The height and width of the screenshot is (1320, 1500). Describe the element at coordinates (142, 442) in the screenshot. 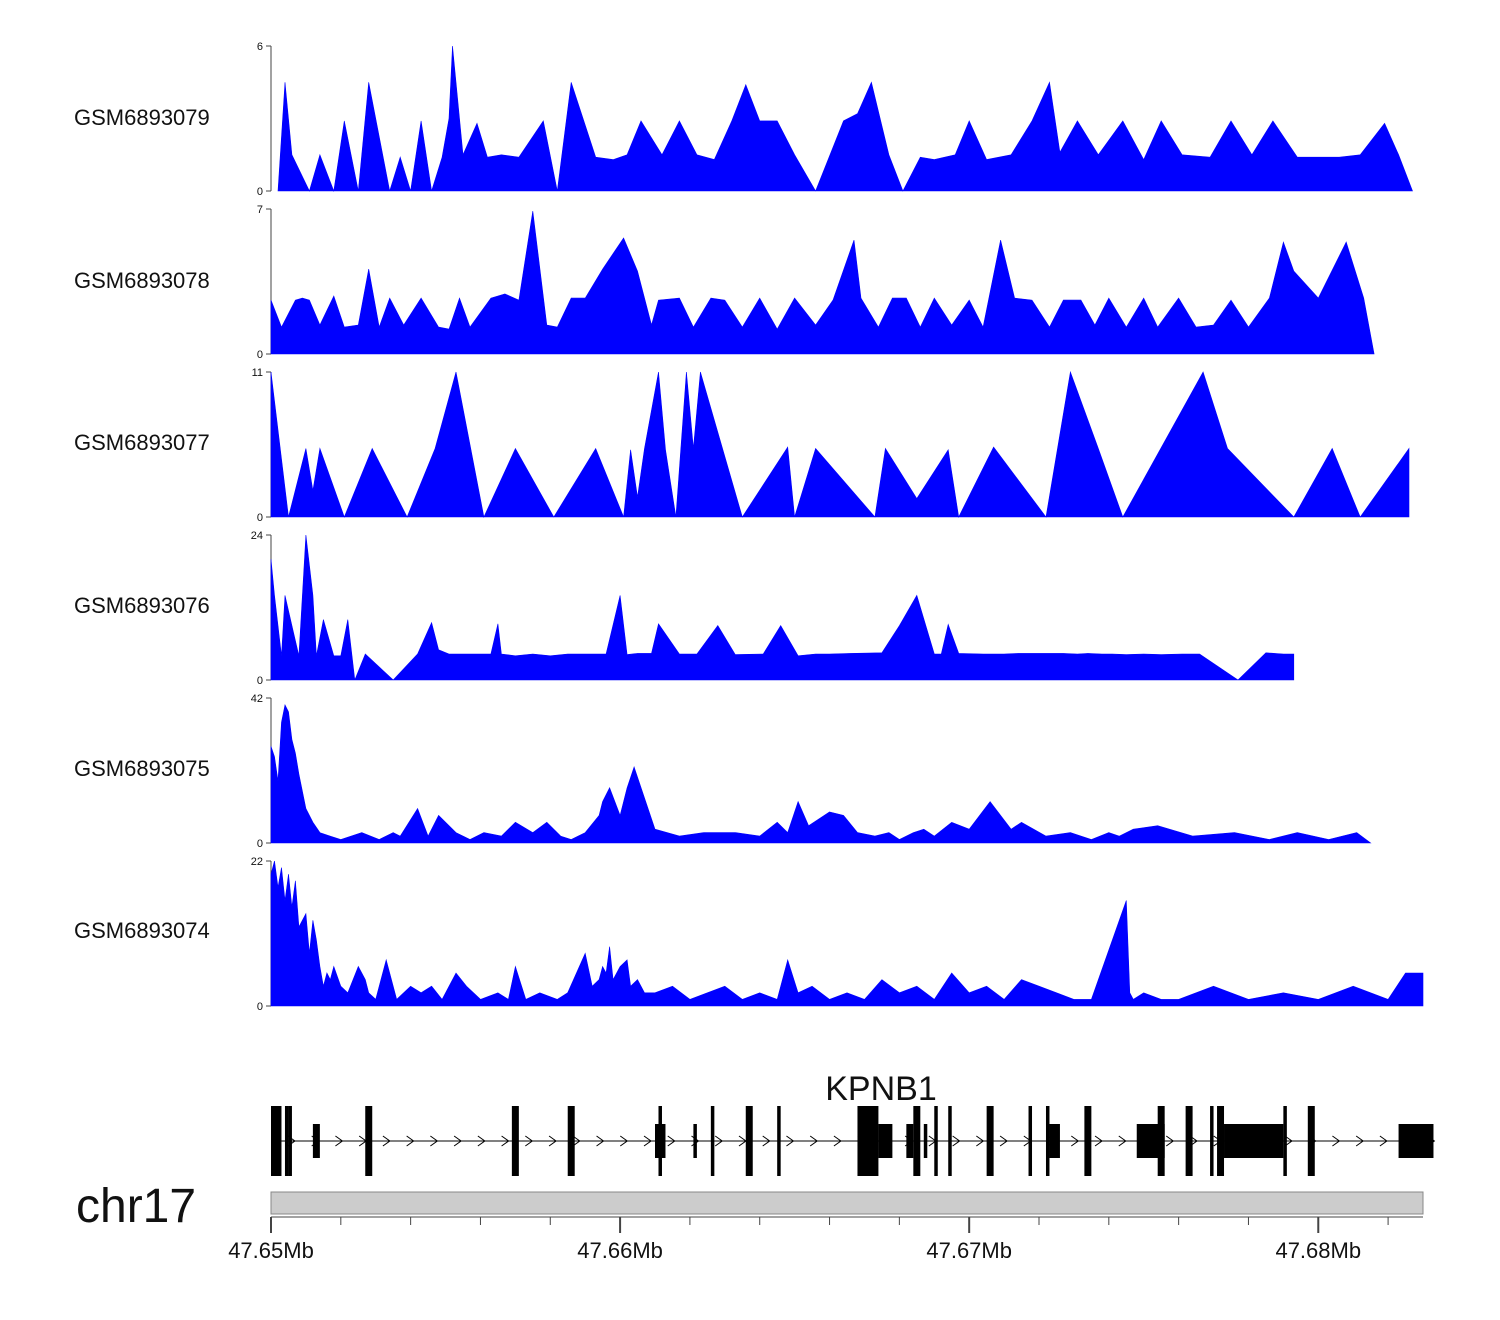

I see `track-label-gsm6893077: GSM6893077` at that location.